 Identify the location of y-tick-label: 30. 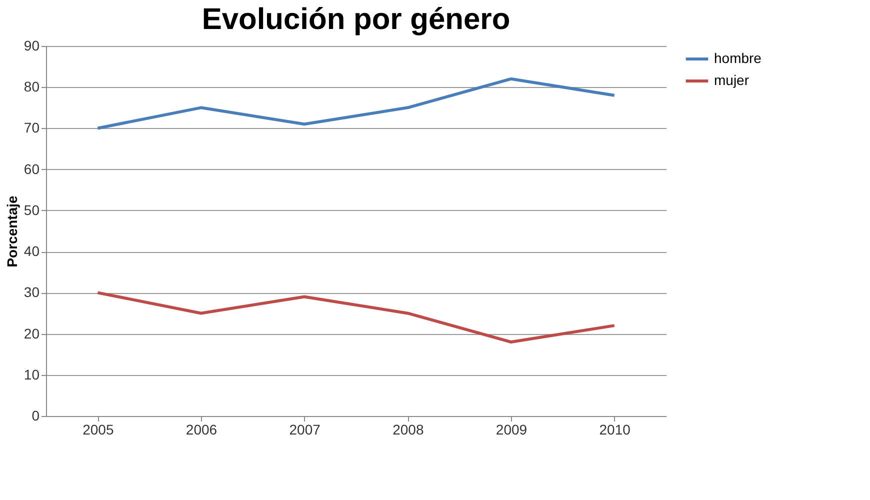
(32, 292).